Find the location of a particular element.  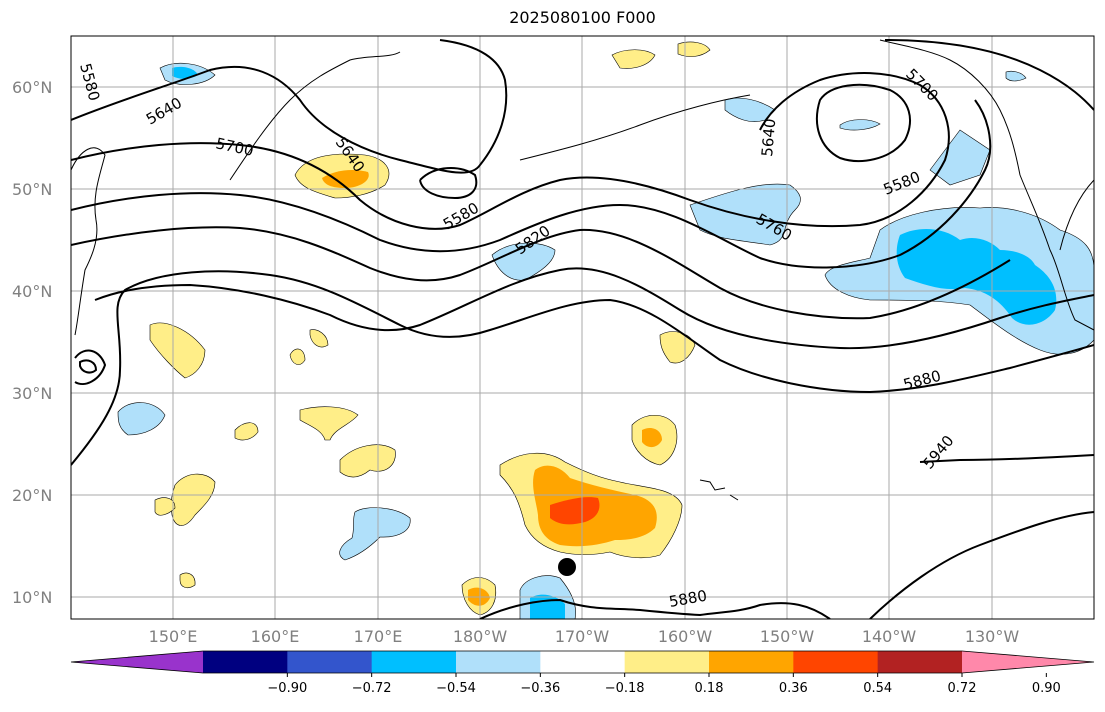

colorbar-tick-label: −0.90 is located at coordinates (287, 688).